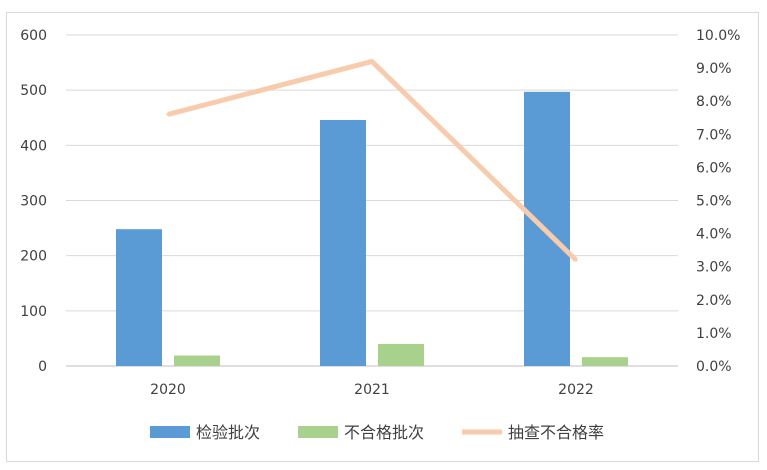 The image size is (767, 470). What do you see at coordinates (714, 268) in the screenshot?
I see `right-tick-label: 3.0%` at bounding box center [714, 268].